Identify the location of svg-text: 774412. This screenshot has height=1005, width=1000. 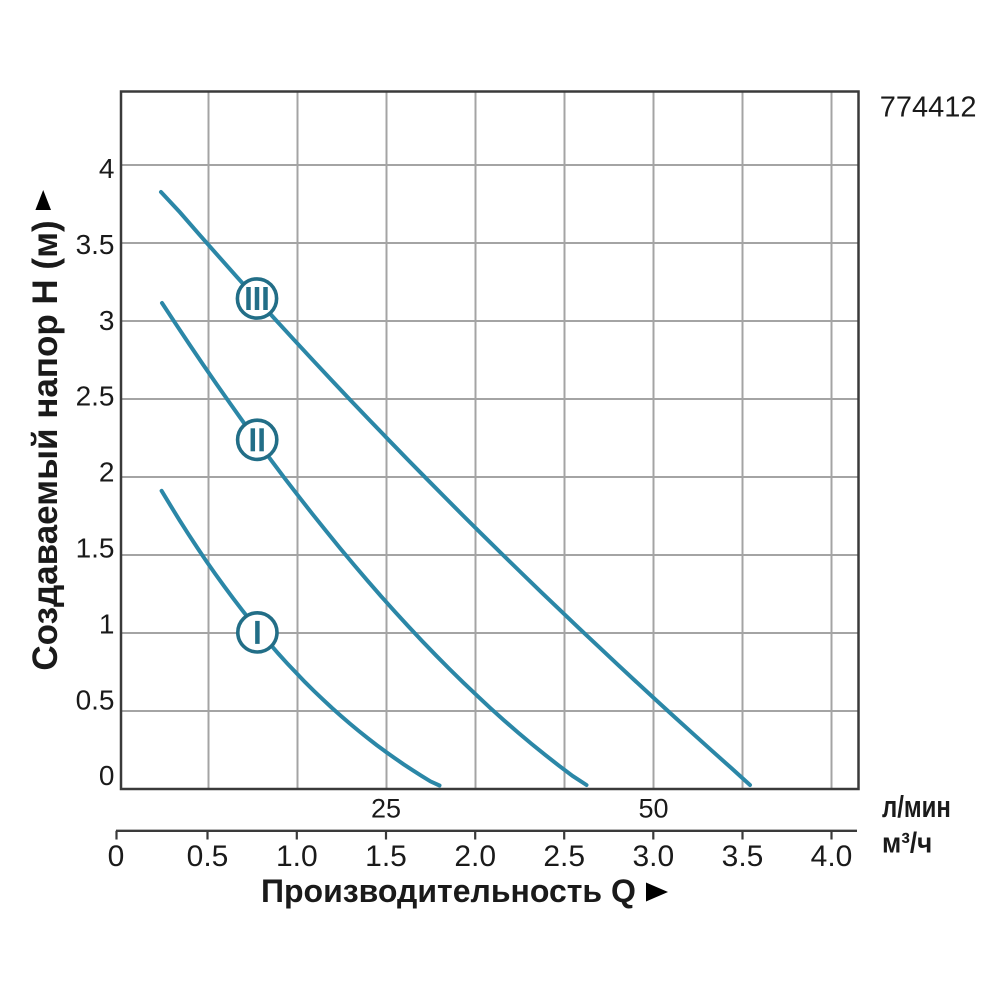
(928, 108).